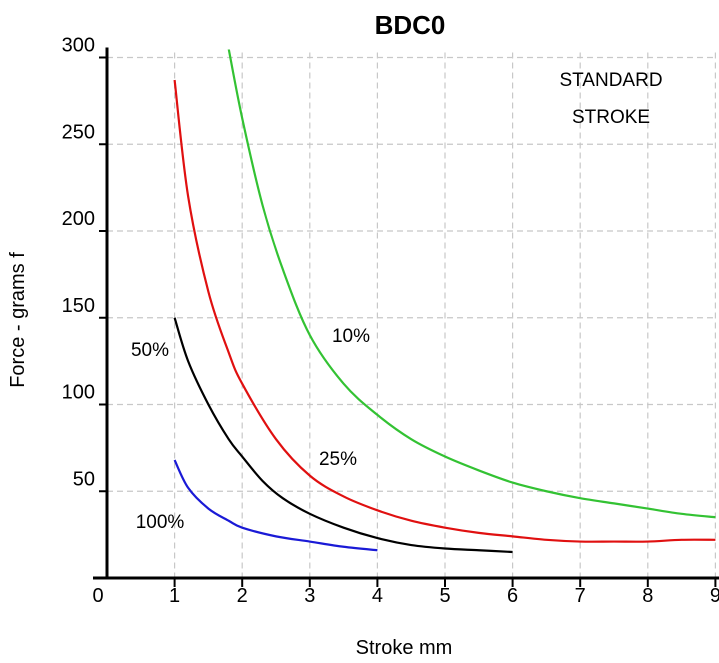 The height and width of the screenshot is (663, 719). I want to click on x-tick-label-2: 2, so click(242, 596).